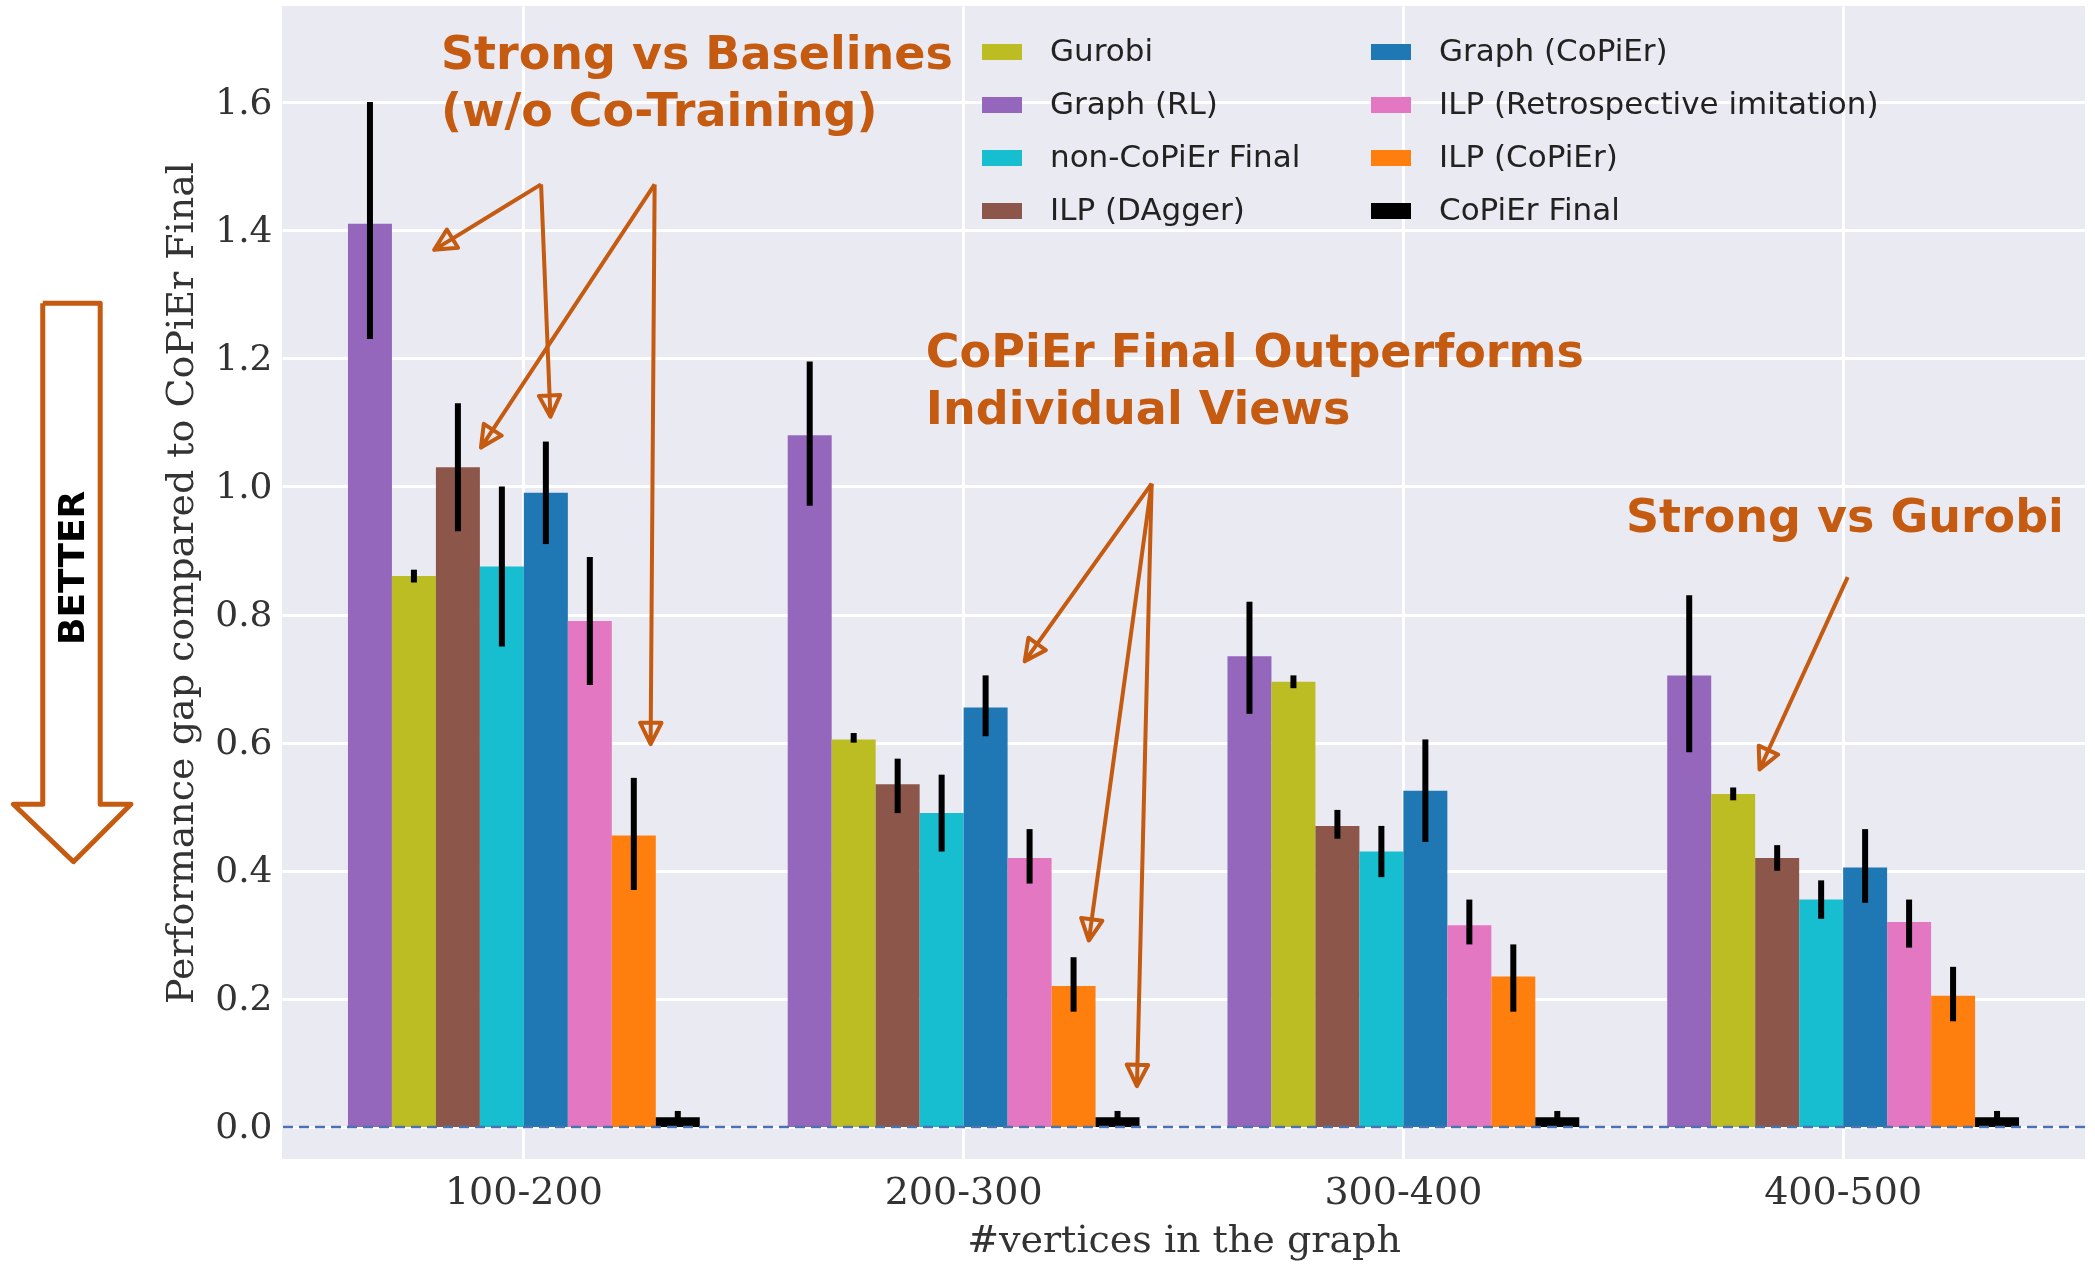 The image size is (2095, 1284). Describe the element at coordinates (1175, 156) in the screenshot. I see `legend-label: non-CoPiEr Final` at that location.